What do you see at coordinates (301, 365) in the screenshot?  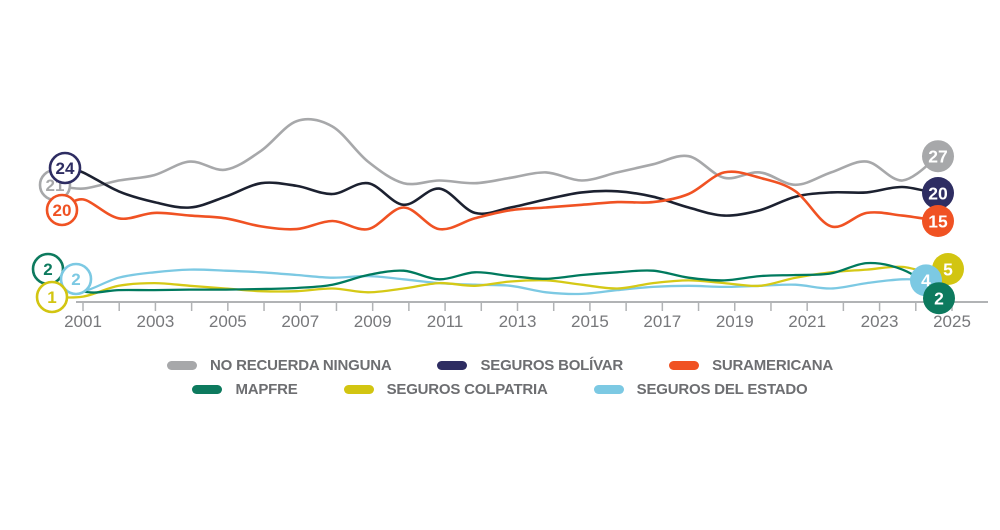 I see `legend-label: NO RECUERDA NINGUNA` at bounding box center [301, 365].